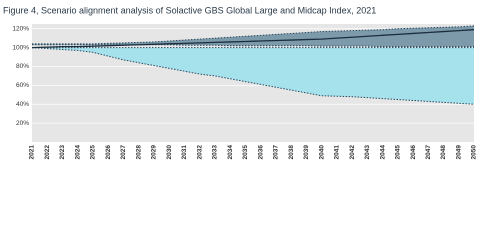 The width and height of the screenshot is (480, 240). What do you see at coordinates (428, 152) in the screenshot?
I see `x-tick-label: 2047` at bounding box center [428, 152].